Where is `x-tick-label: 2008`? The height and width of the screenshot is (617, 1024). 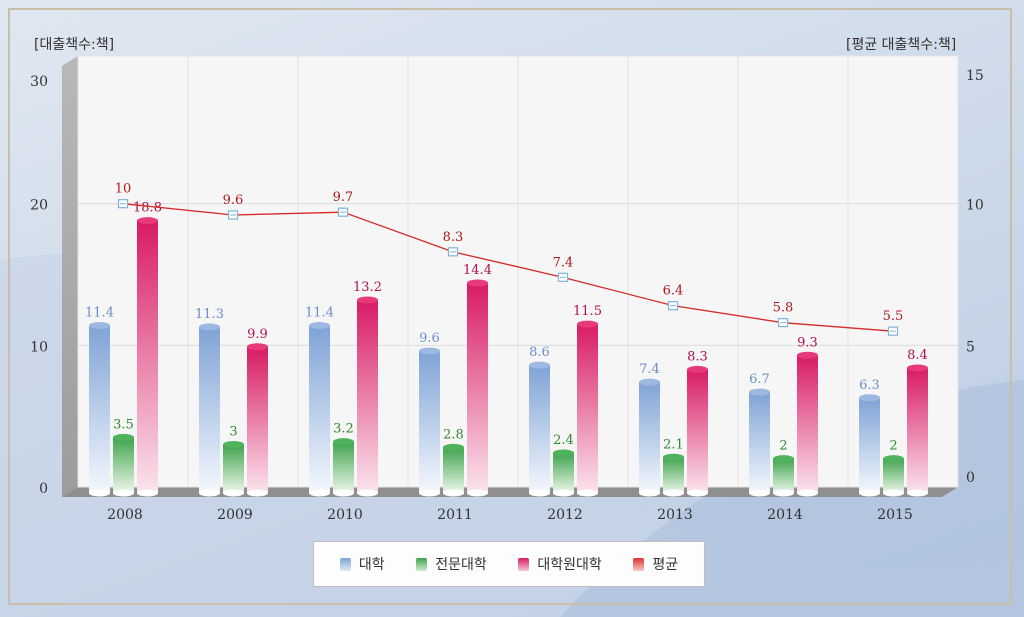 x-tick-label: 2008 is located at coordinates (125, 515).